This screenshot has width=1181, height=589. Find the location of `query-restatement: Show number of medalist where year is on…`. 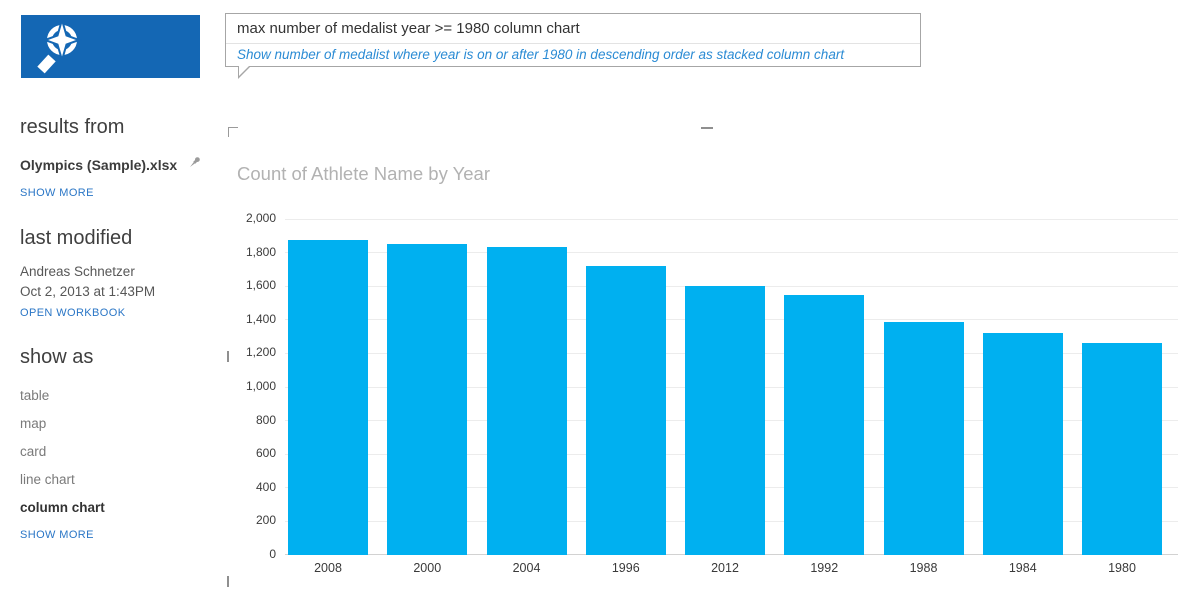

query-restatement: Show number of medalist where year is on… is located at coordinates (541, 54).